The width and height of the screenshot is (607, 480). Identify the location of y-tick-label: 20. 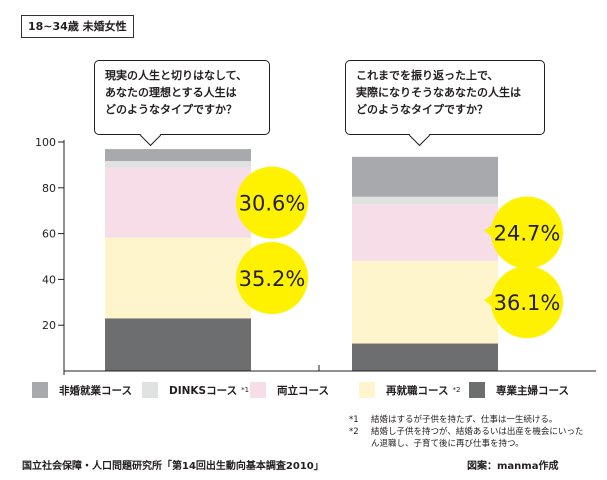
(49, 325).